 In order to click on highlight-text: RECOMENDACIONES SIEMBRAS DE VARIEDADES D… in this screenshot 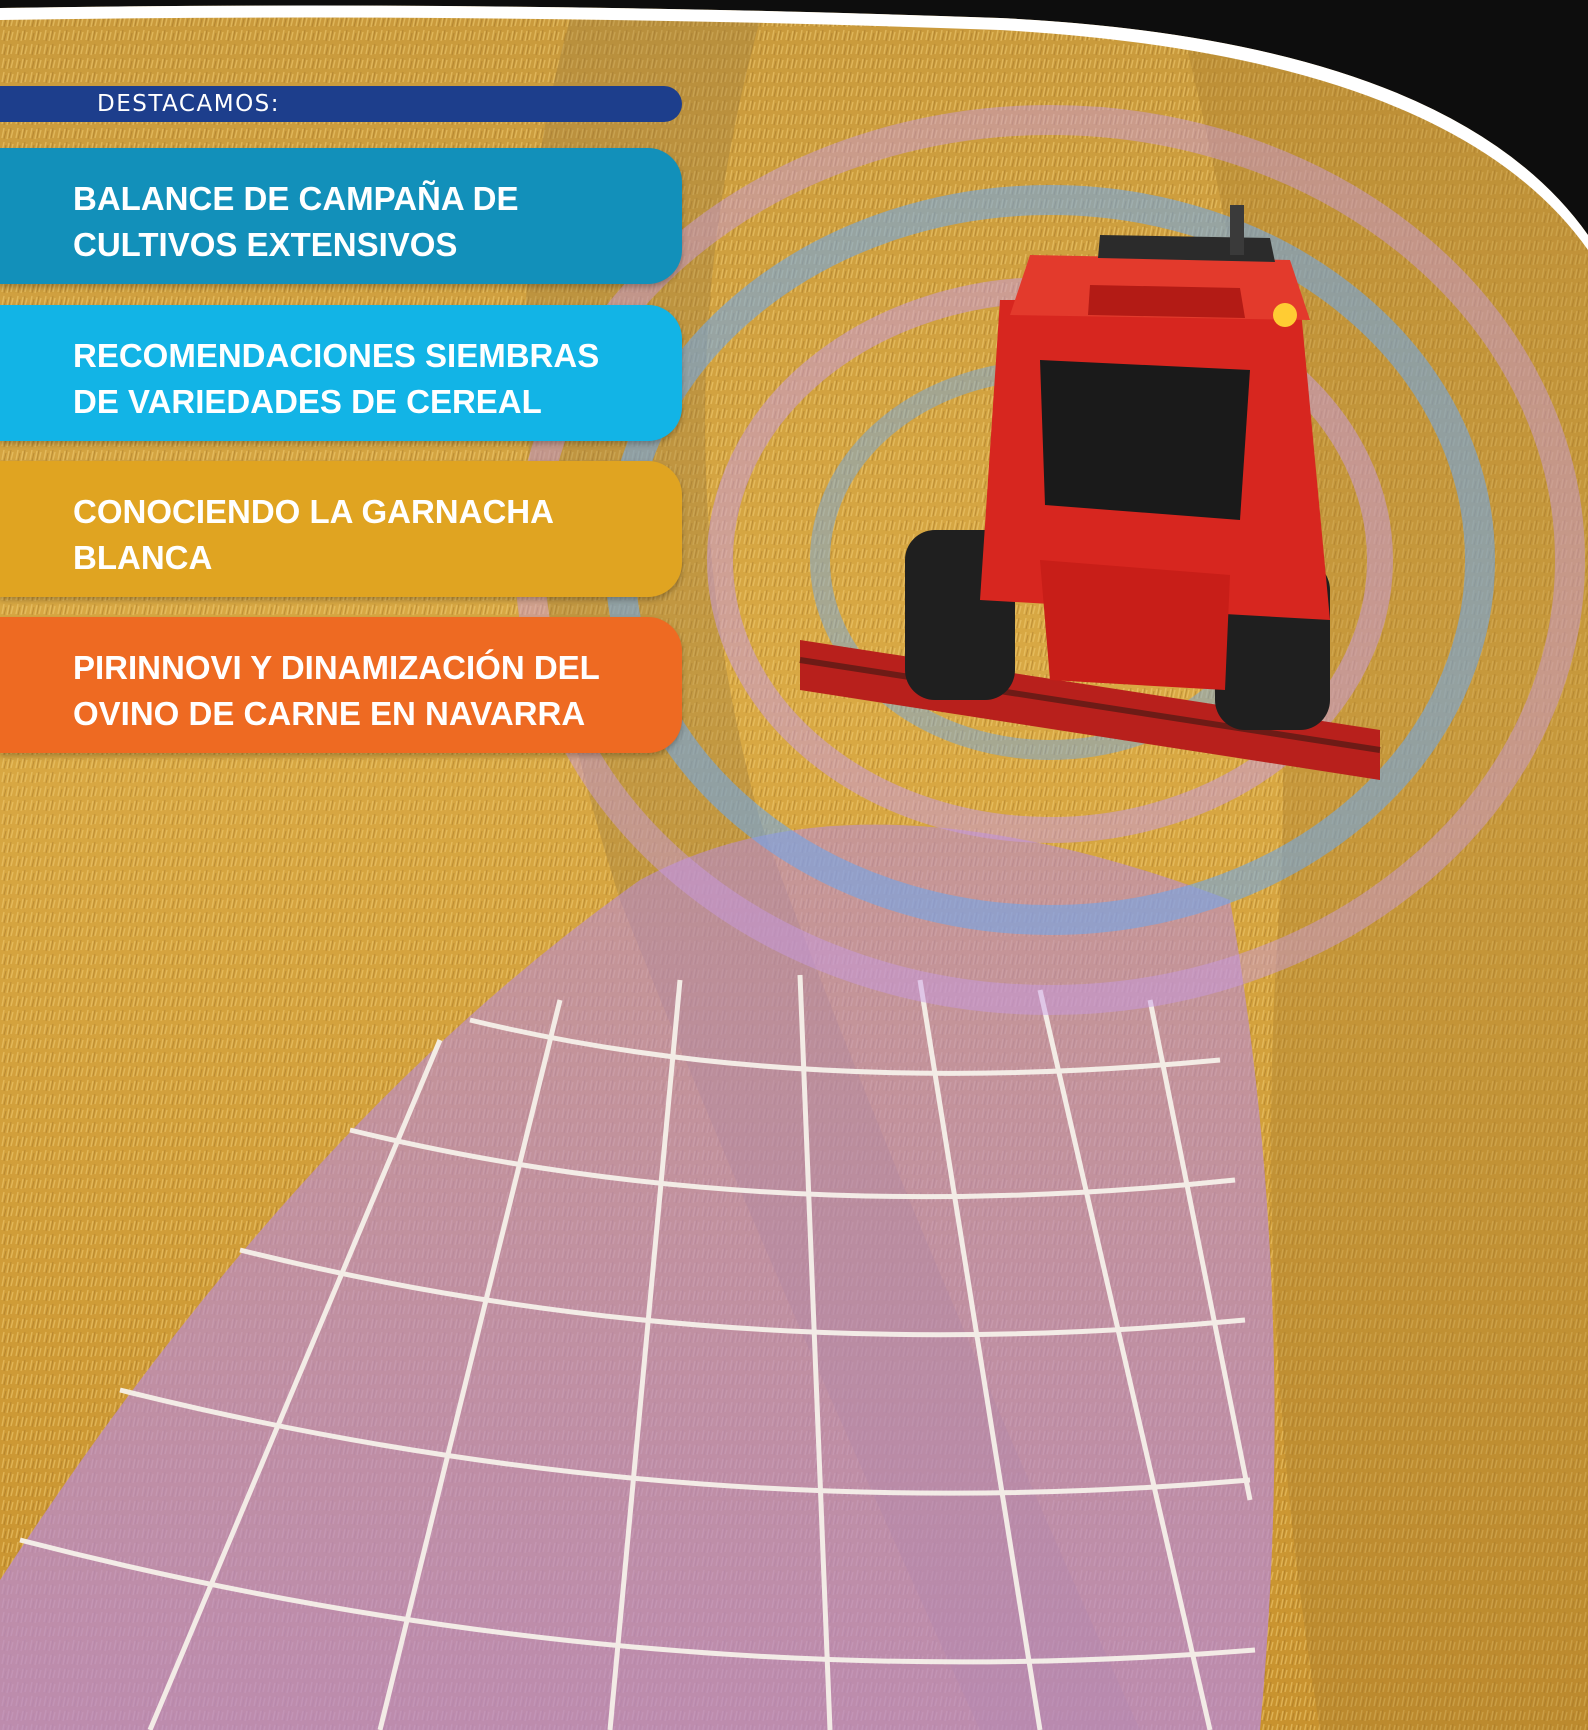, I will do `click(336, 378)`.